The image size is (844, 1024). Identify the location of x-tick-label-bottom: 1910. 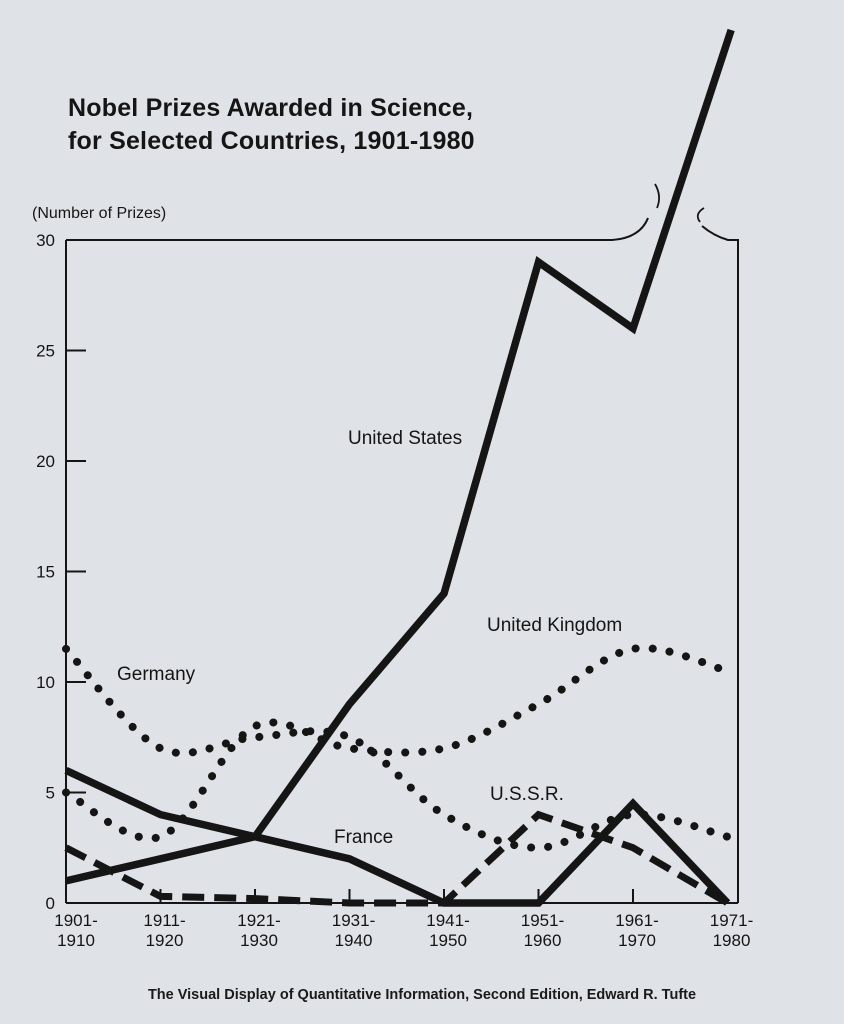
(76, 940).